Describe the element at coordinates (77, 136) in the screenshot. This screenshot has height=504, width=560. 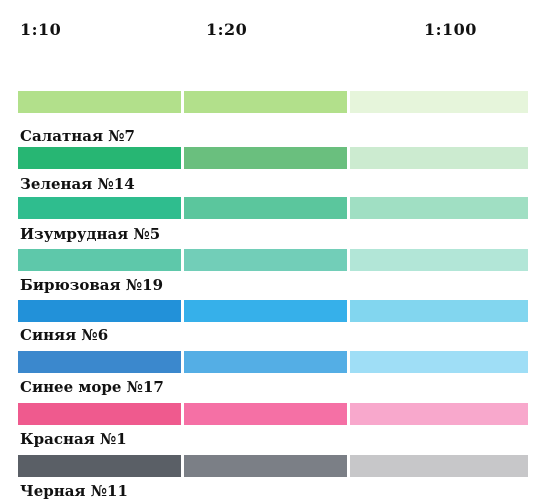
I see `color-name-label: Салатная №7` at that location.